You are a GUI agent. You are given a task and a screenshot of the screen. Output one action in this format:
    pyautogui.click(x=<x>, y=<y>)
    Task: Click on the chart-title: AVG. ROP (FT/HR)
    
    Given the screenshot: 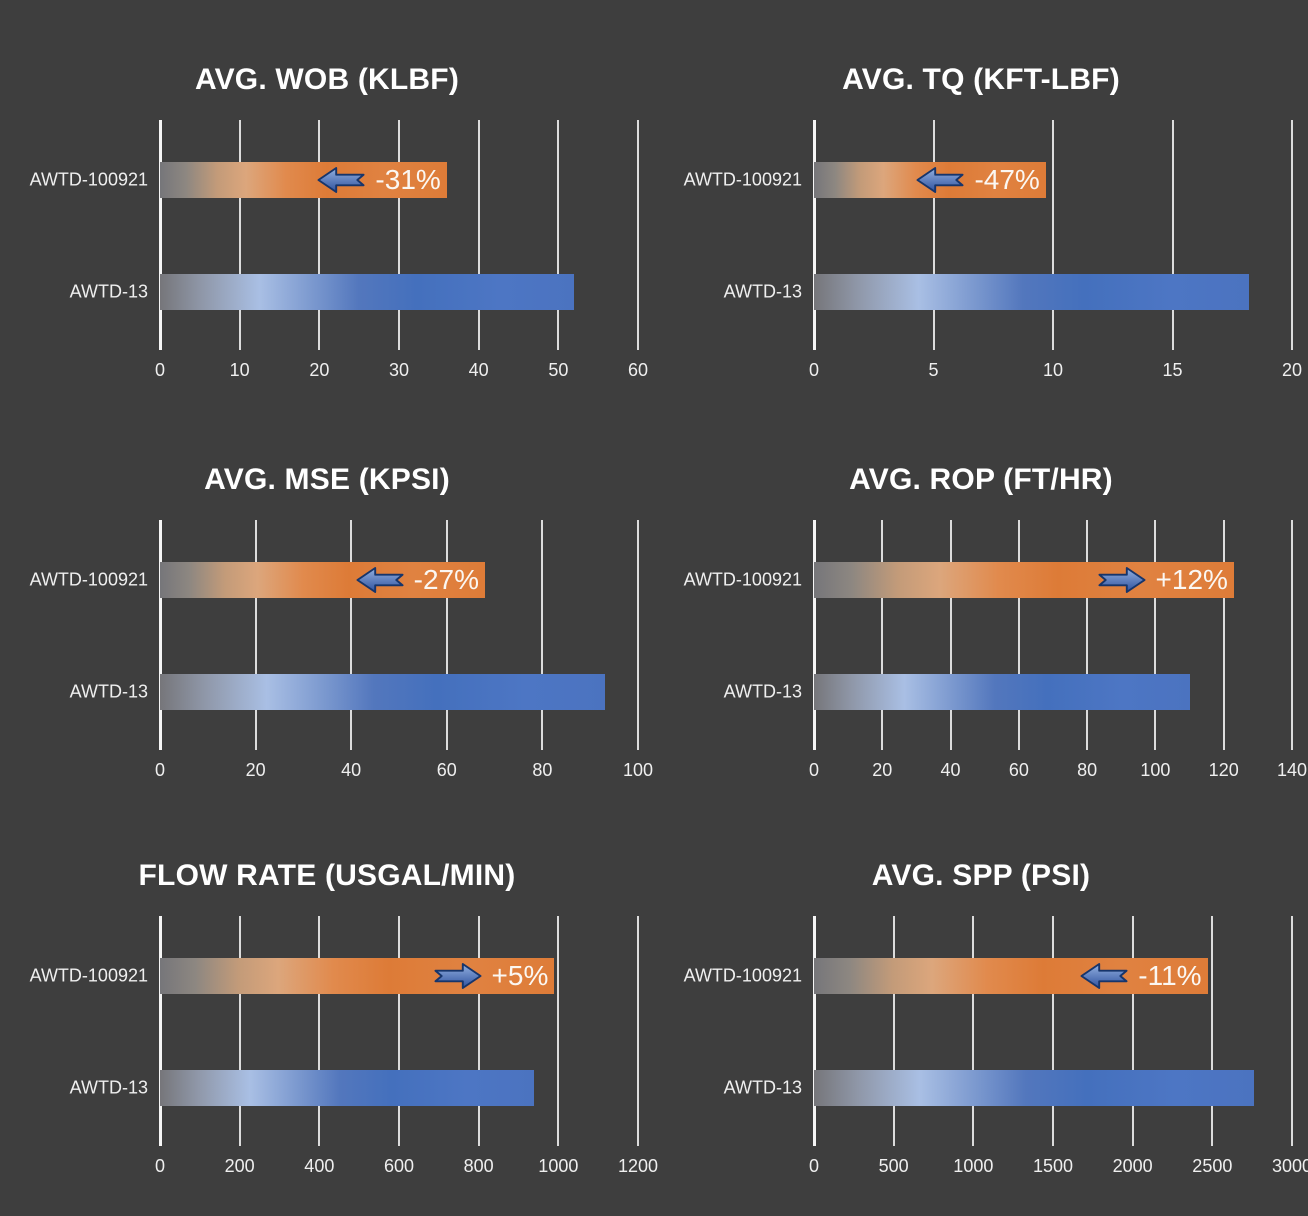 What is the action you would take?
    pyautogui.click(x=981, y=479)
    